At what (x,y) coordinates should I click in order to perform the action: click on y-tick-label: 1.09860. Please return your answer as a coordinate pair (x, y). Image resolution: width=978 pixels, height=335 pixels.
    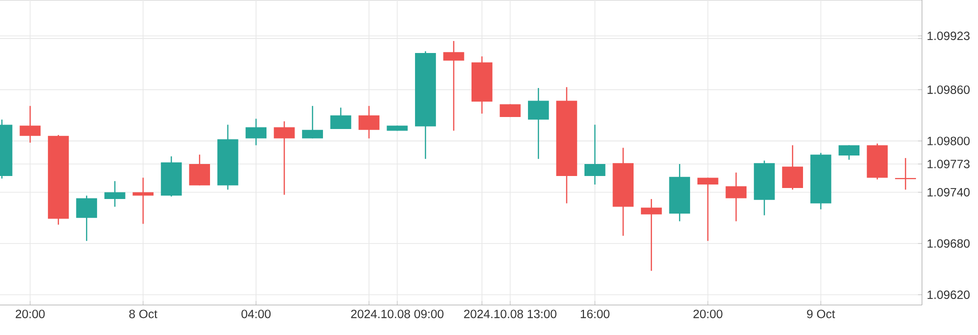
    Looking at the image, I should click on (949, 89).